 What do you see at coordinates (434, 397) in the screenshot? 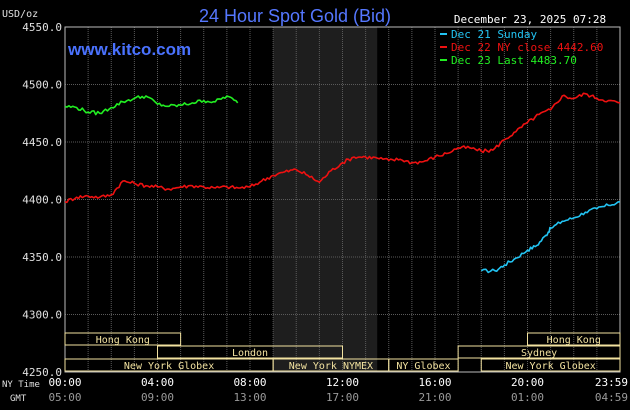
I see `x-tick-gmt: 21:00` at bounding box center [434, 397].